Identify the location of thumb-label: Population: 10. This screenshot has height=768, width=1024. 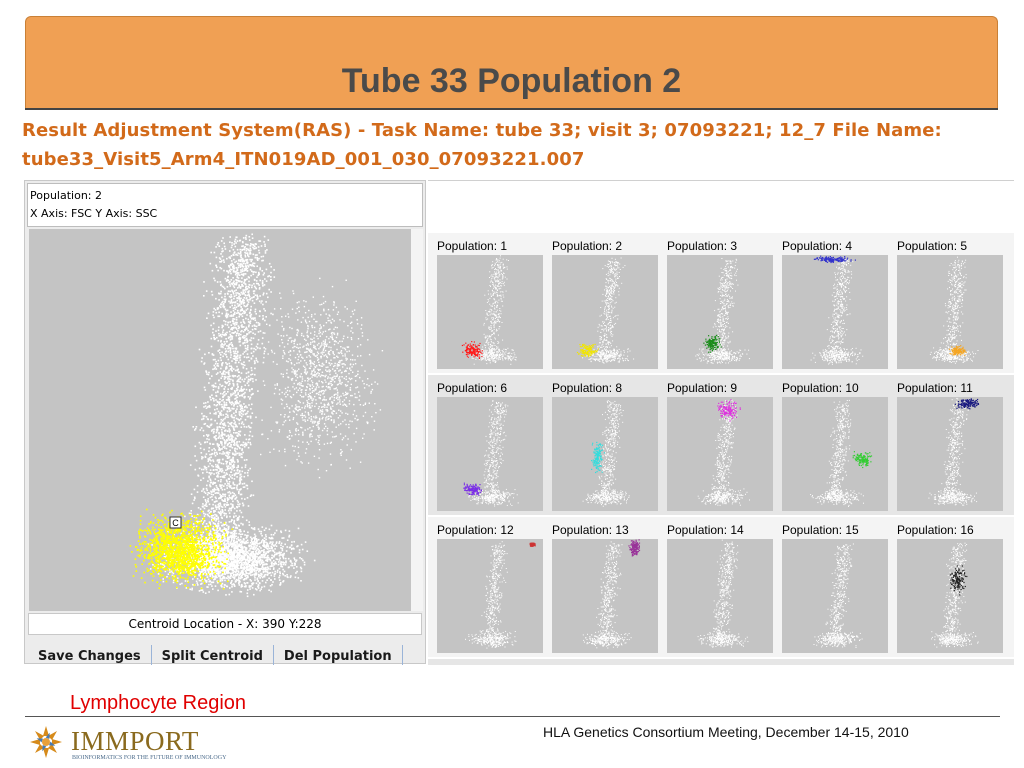
(820, 388).